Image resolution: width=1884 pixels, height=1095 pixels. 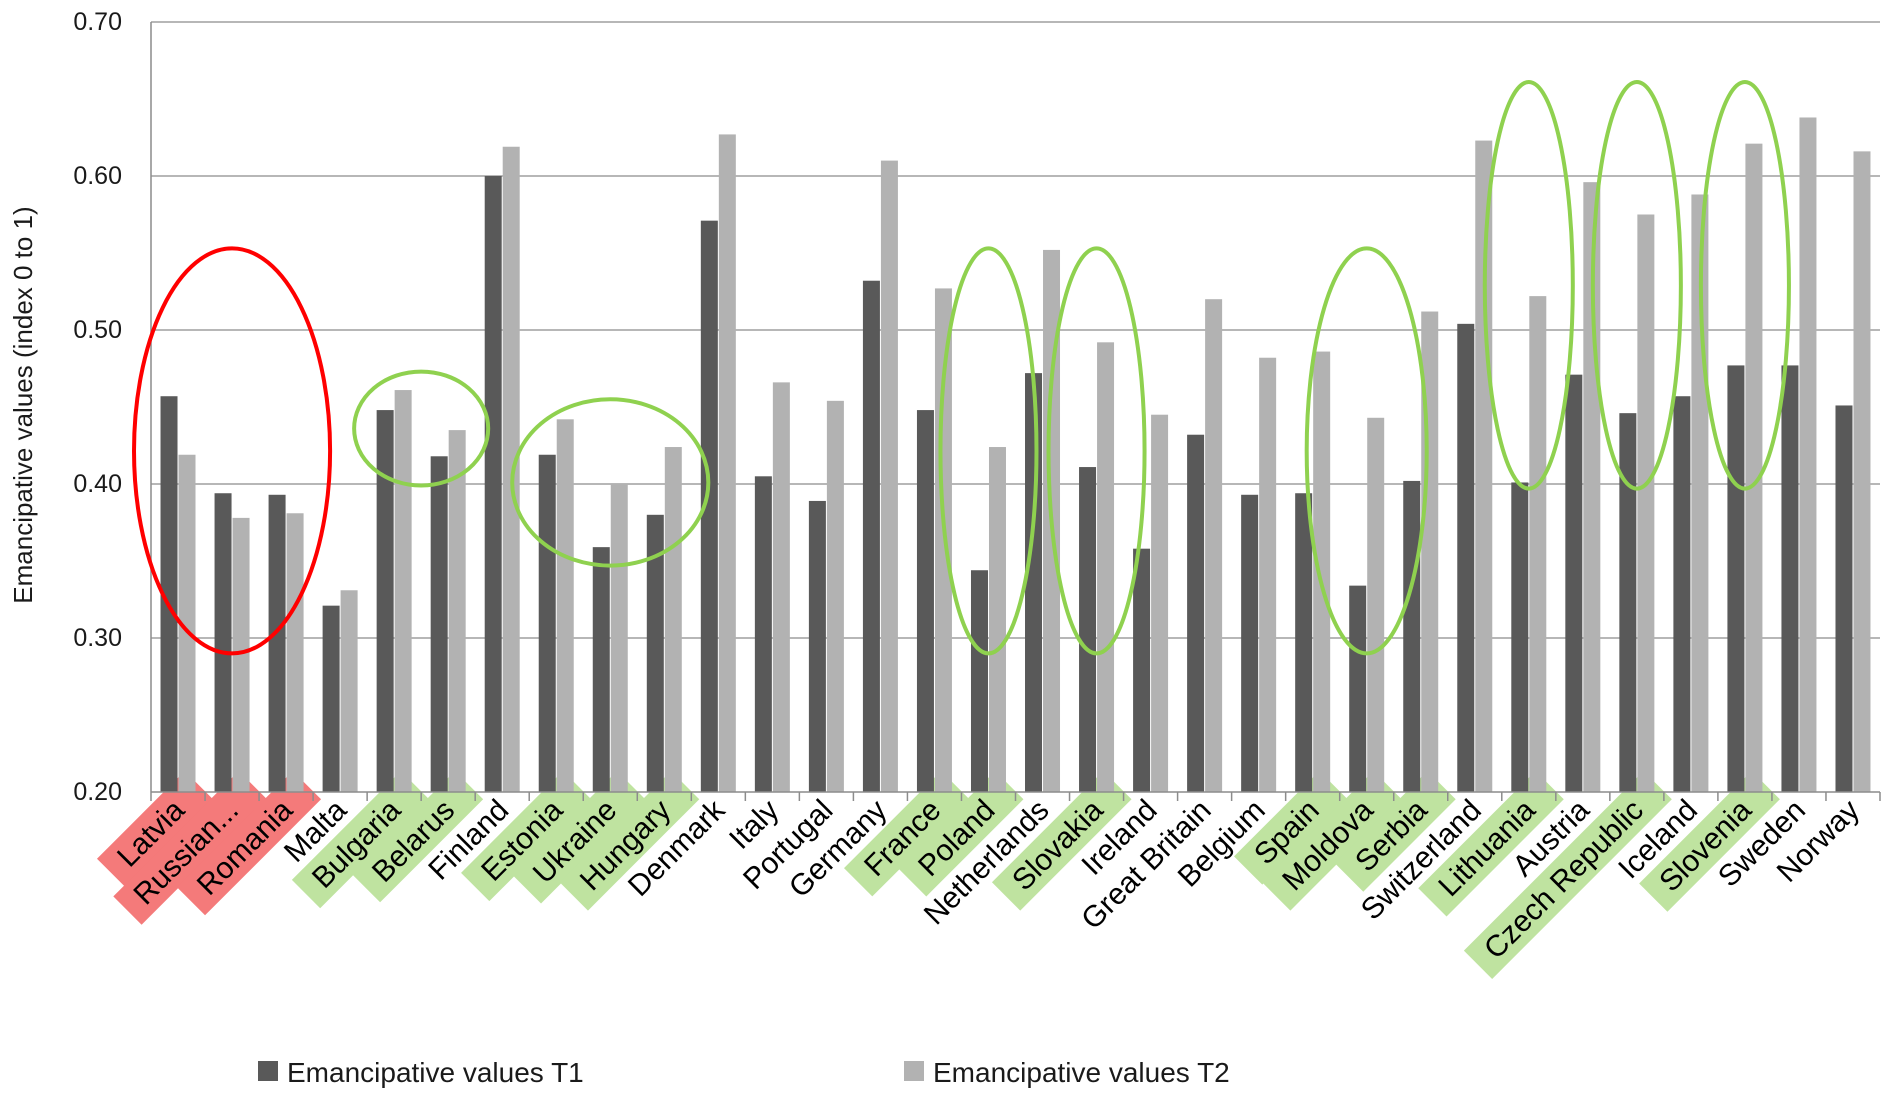 I want to click on bar-t1-malta, so click(x=331, y=698).